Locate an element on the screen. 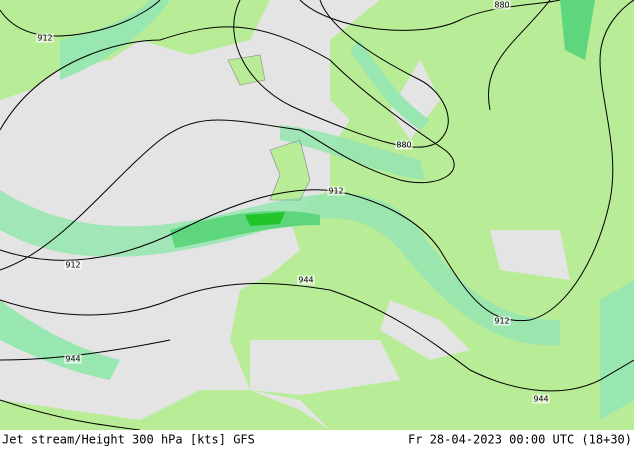 This screenshot has width=634, height=450. jet-core is located at coordinates (245, 229).